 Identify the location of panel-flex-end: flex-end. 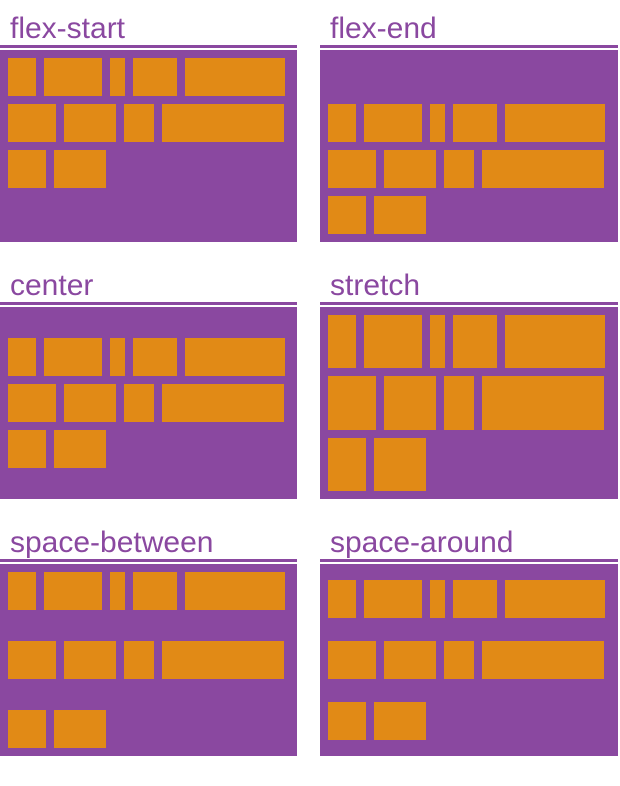
(469, 127).